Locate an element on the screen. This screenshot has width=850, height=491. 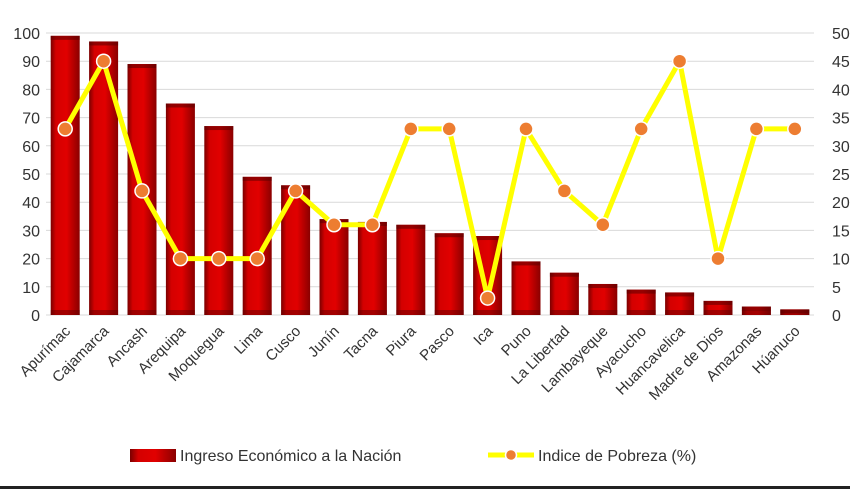
left-tick-label: 30 is located at coordinates (31, 231).